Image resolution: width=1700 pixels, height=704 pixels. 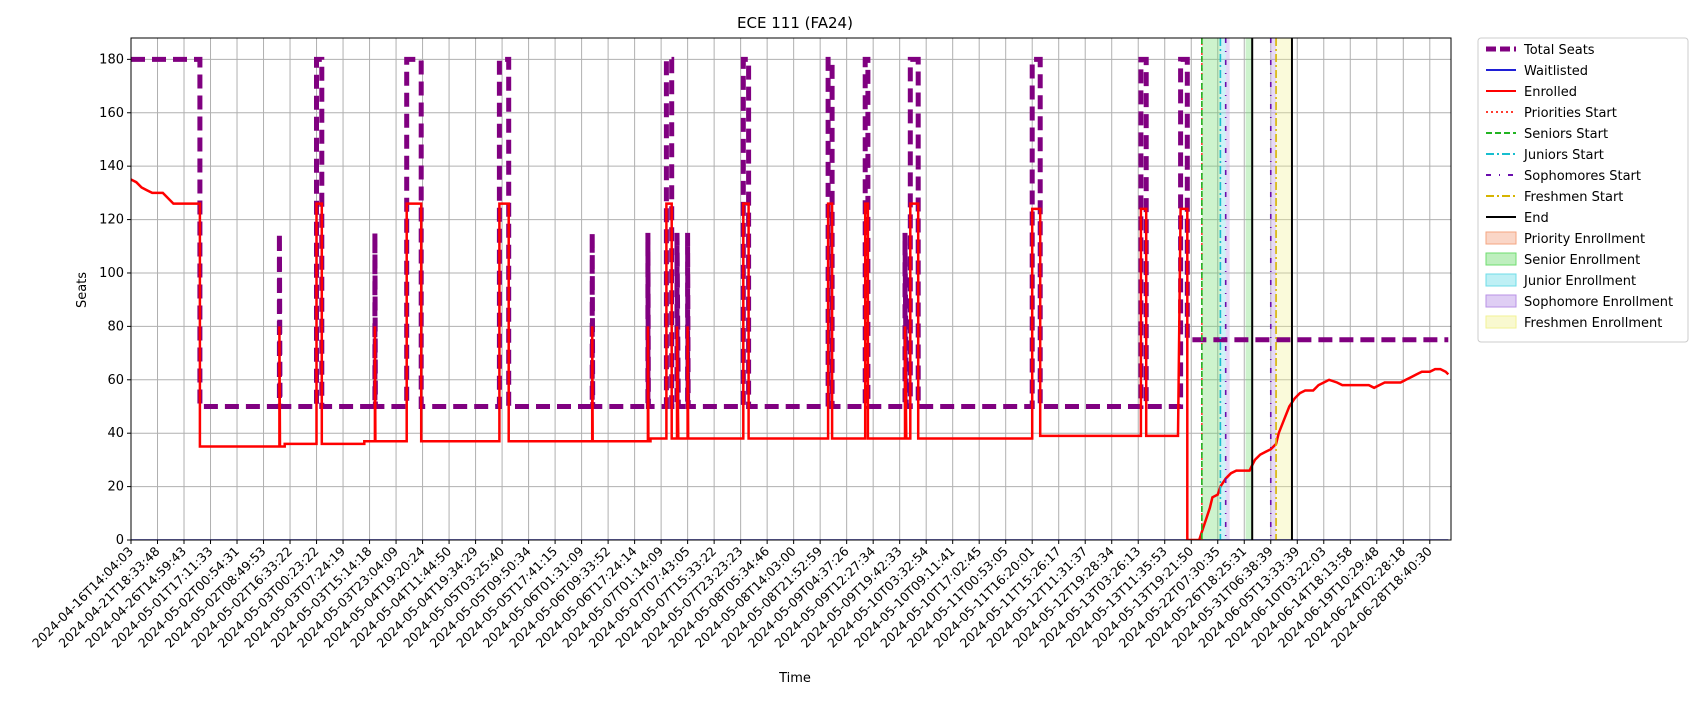 I want to click on legend-box, so click(x=1583, y=190).